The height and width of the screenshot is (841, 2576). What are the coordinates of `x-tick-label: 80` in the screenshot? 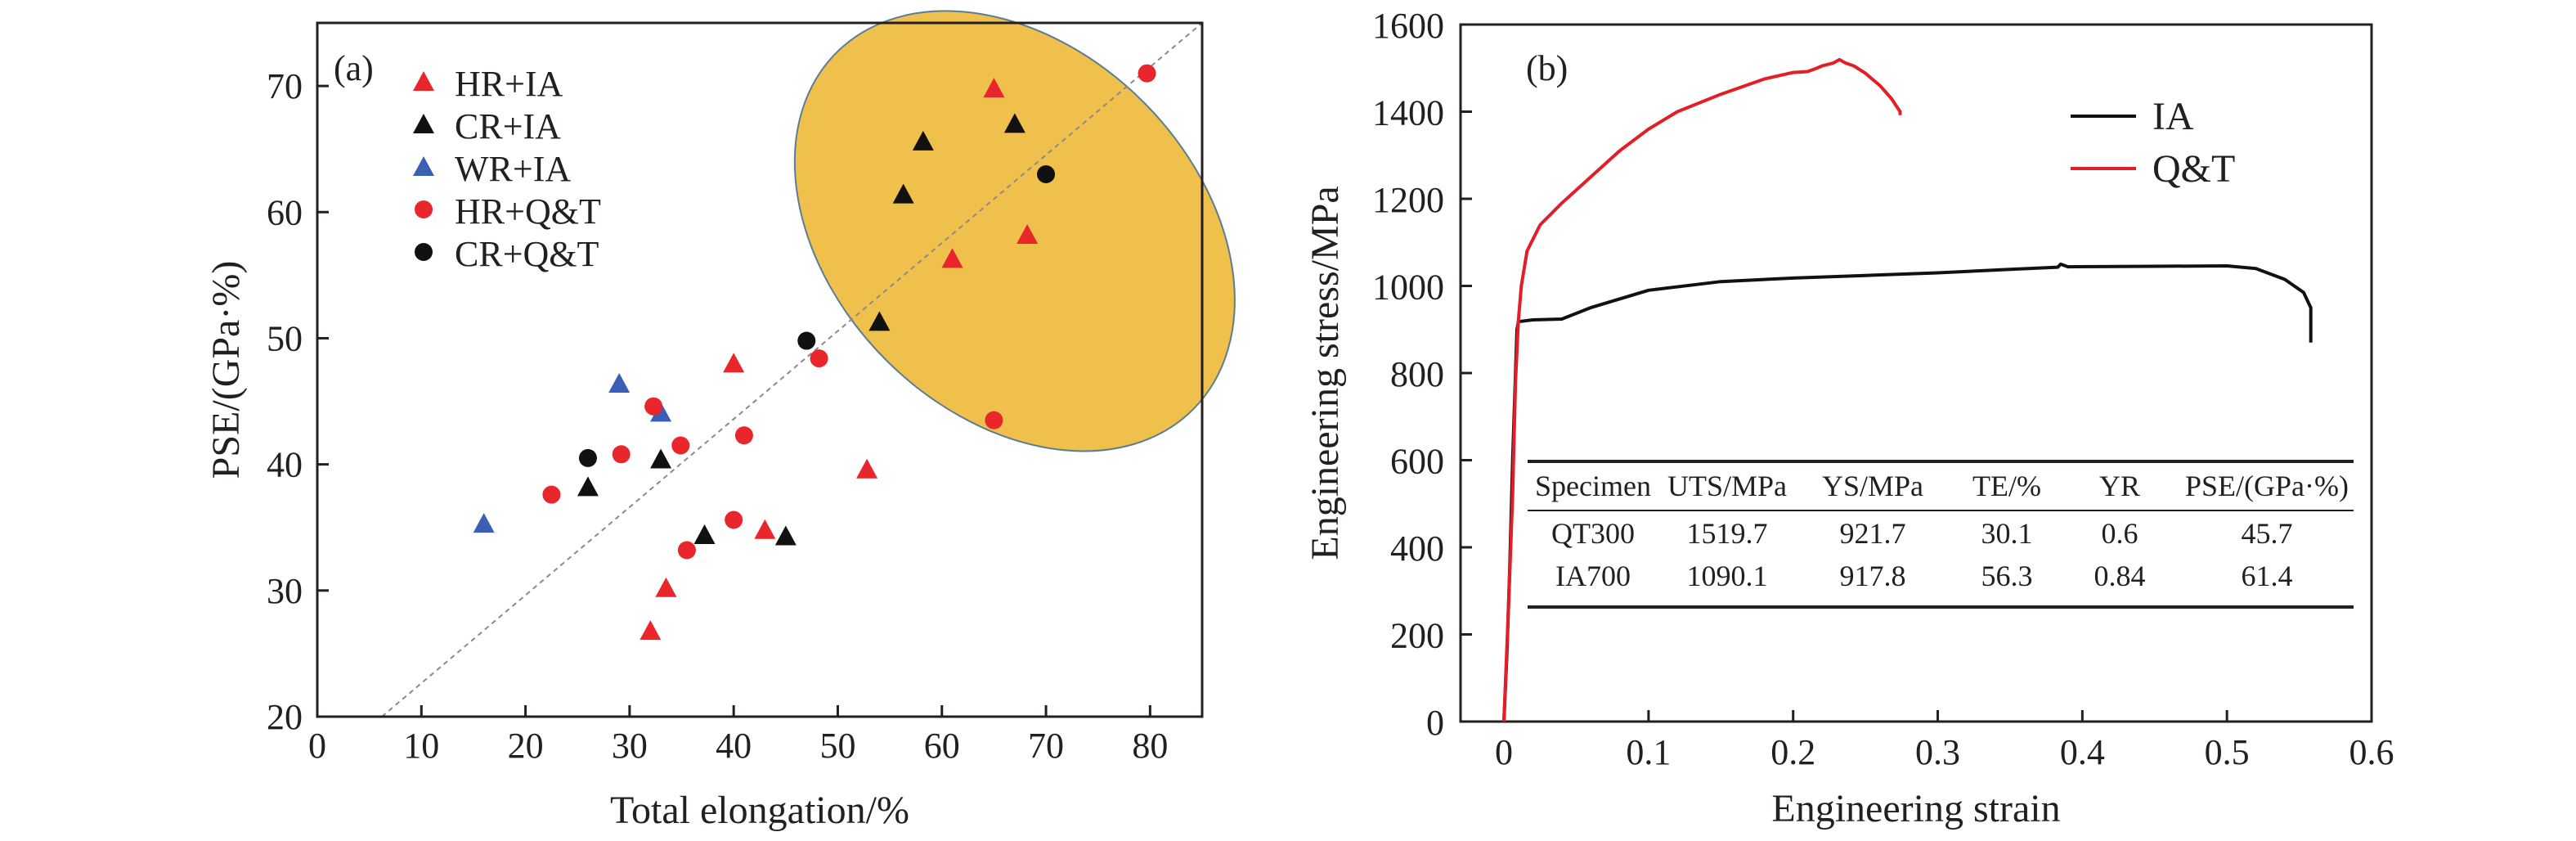 It's located at (1150, 746).